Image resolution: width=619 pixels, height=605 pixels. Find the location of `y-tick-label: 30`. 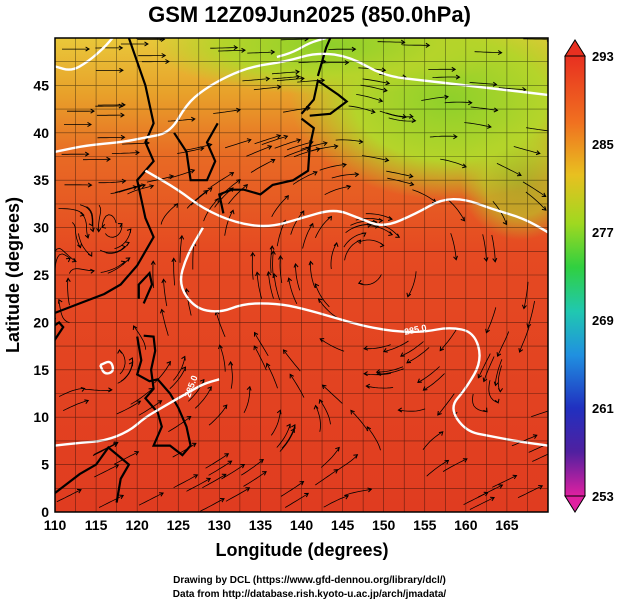

y-tick-label: 30 is located at coordinates (41, 228).